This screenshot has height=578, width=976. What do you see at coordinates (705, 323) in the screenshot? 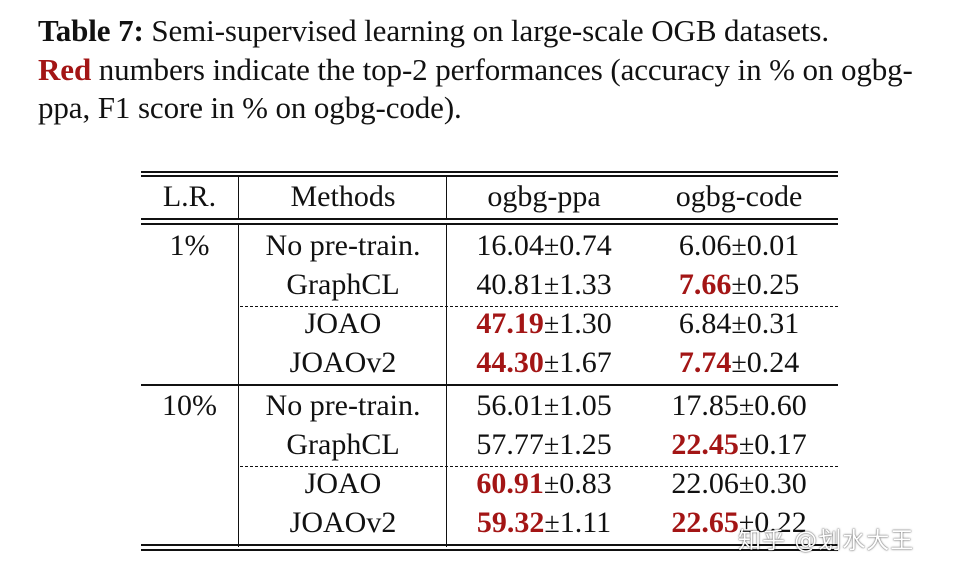
I see `mean-value: 6.84` at bounding box center [705, 323].